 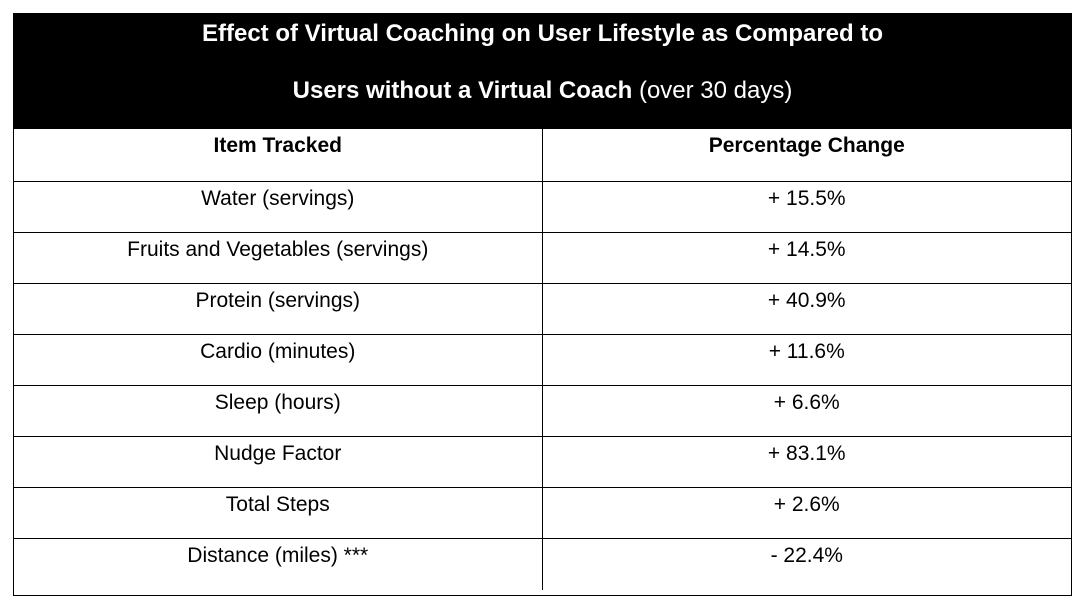 I want to click on change-cell: - 22.4%, so click(x=806, y=563).